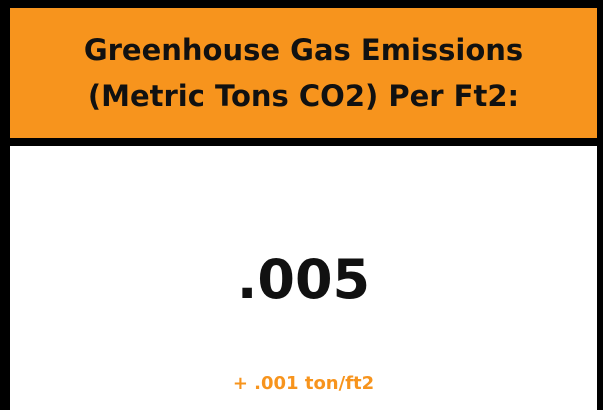 The image size is (603, 410). I want to click on title-line: Greenhouse Gas Emissions, so click(303, 50).